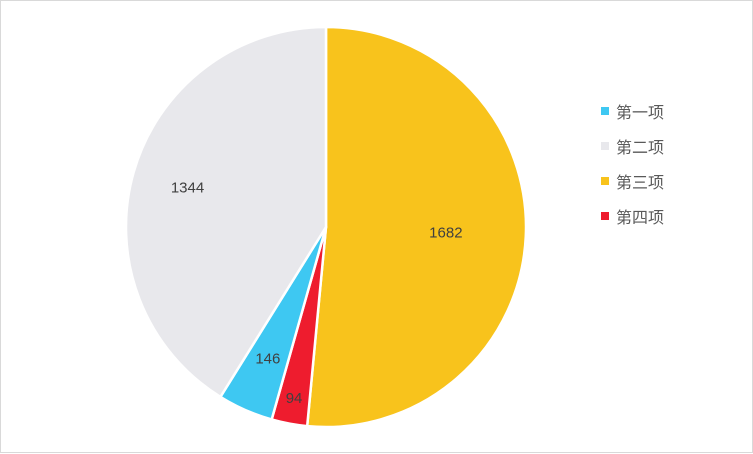 The width and height of the screenshot is (753, 454). Describe the element at coordinates (294, 398) in the screenshot. I see `data-label-4: 94` at that location.